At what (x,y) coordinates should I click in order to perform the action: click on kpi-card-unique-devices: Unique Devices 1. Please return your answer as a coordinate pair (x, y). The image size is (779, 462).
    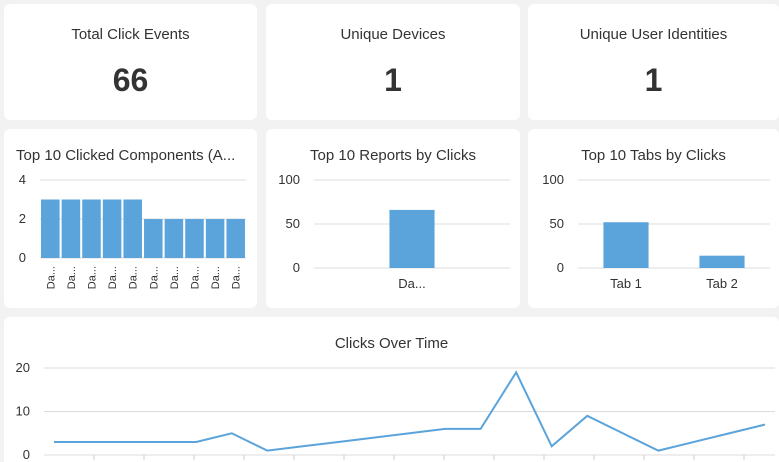
    Looking at the image, I should click on (393, 62).